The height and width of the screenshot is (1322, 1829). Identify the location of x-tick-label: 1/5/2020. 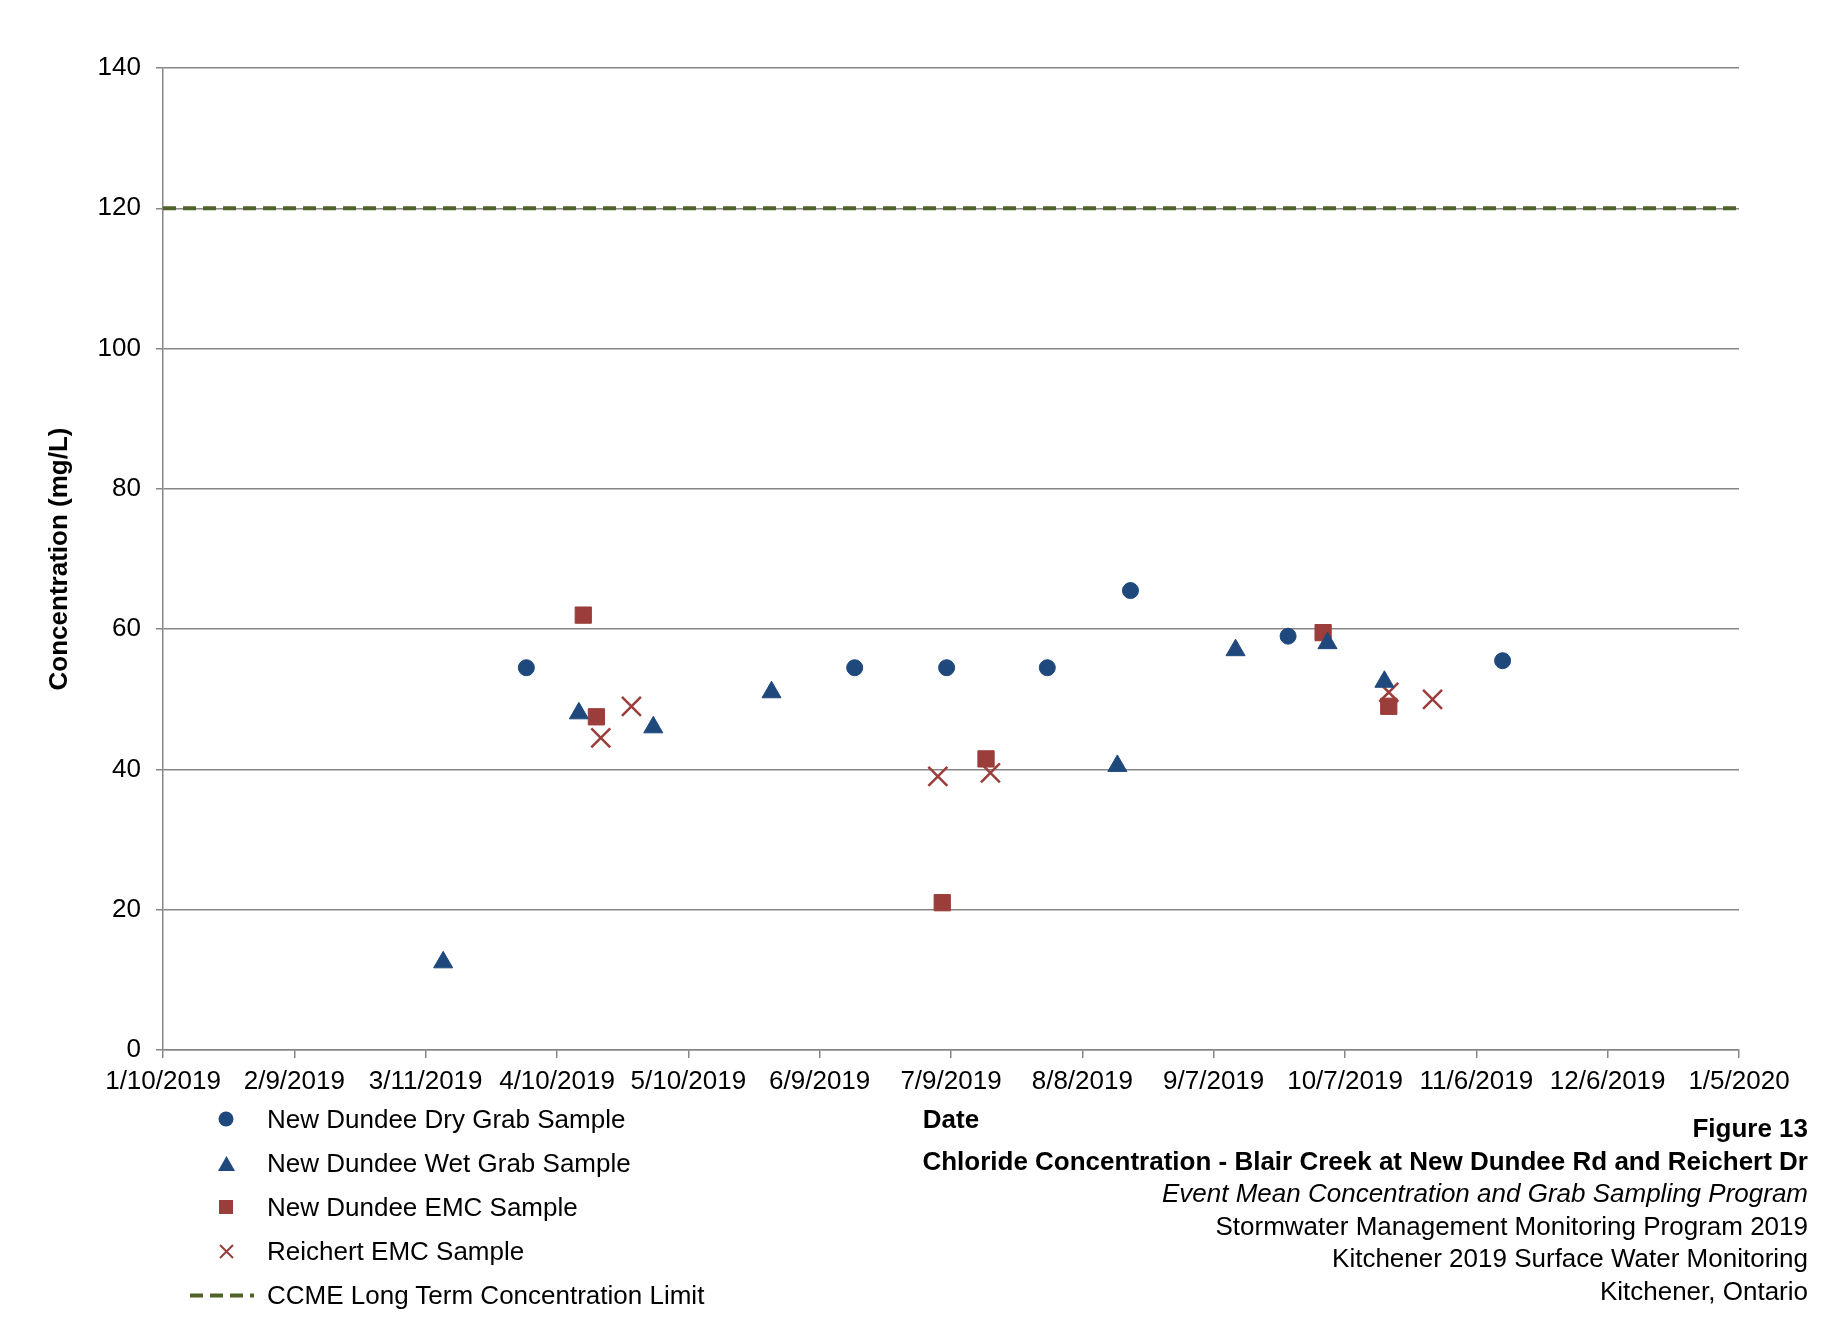
(1739, 1079).